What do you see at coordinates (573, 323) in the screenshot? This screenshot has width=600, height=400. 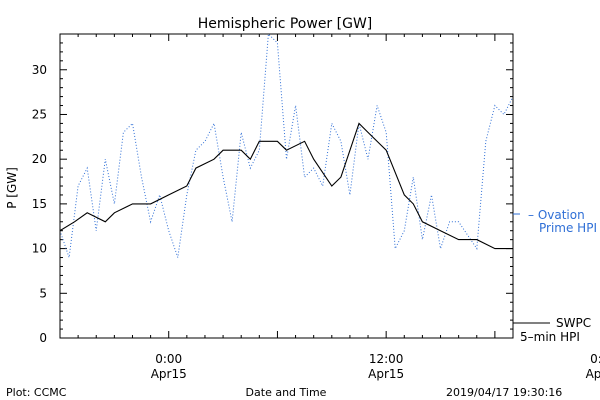 I see `legend-swpc-line1: SWPC` at bounding box center [573, 323].